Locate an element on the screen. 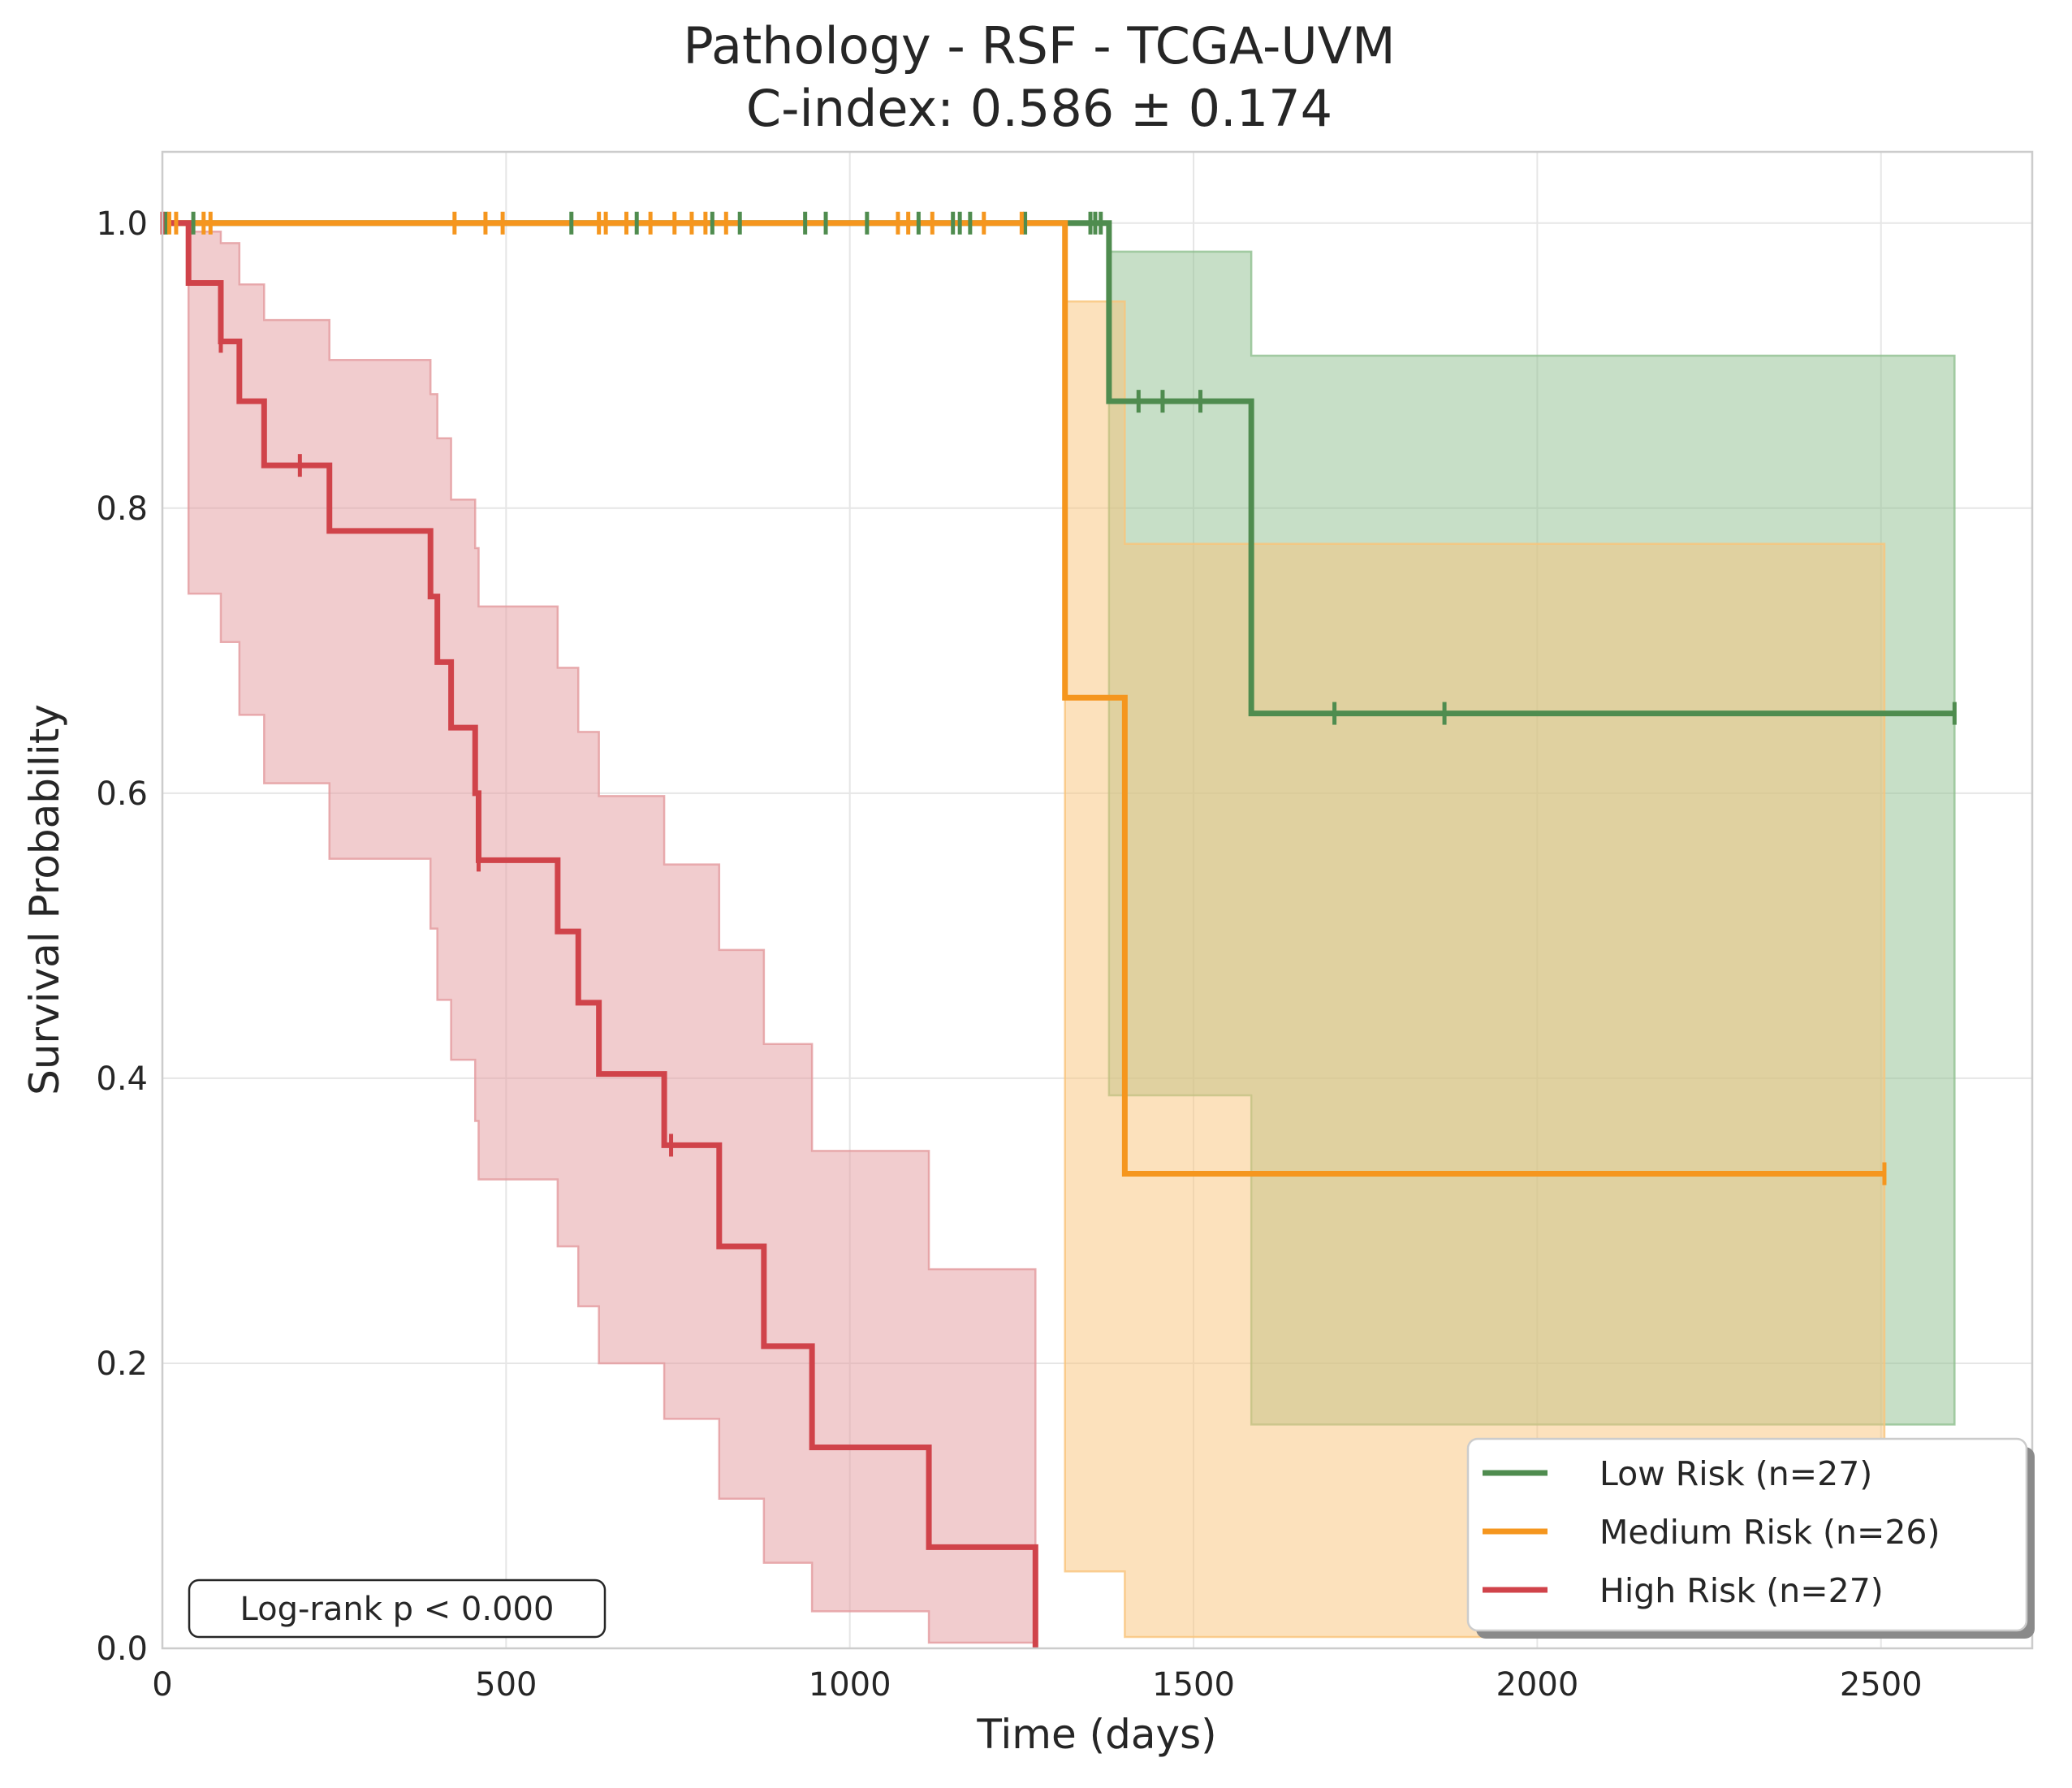 The width and height of the screenshot is (2072, 1788). chart-title: Pathology - RSF - TCGA-UVM is located at coordinates (1039, 46).